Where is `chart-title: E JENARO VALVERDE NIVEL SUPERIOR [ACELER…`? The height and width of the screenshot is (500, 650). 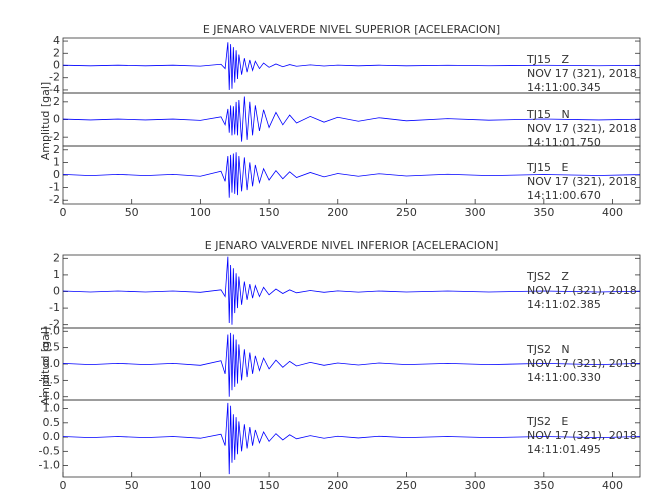 chart-title: E JENARO VALVERDE NIVEL SUPERIOR [ACELER… is located at coordinates (351, 29).